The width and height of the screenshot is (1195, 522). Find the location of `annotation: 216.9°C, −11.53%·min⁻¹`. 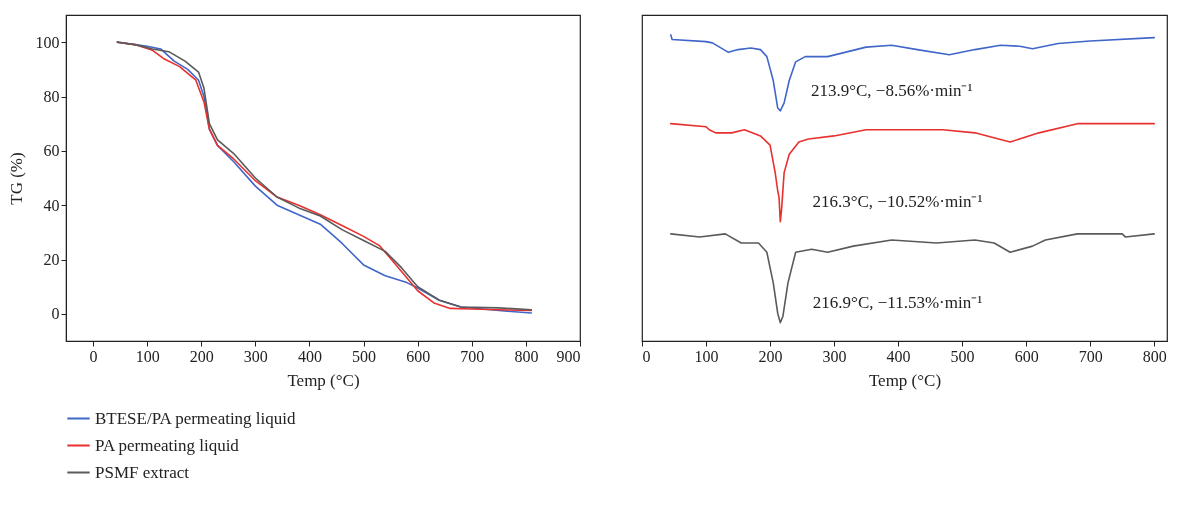

annotation: 216.9°C, −11.53%·min⁻¹ is located at coordinates (897, 302).